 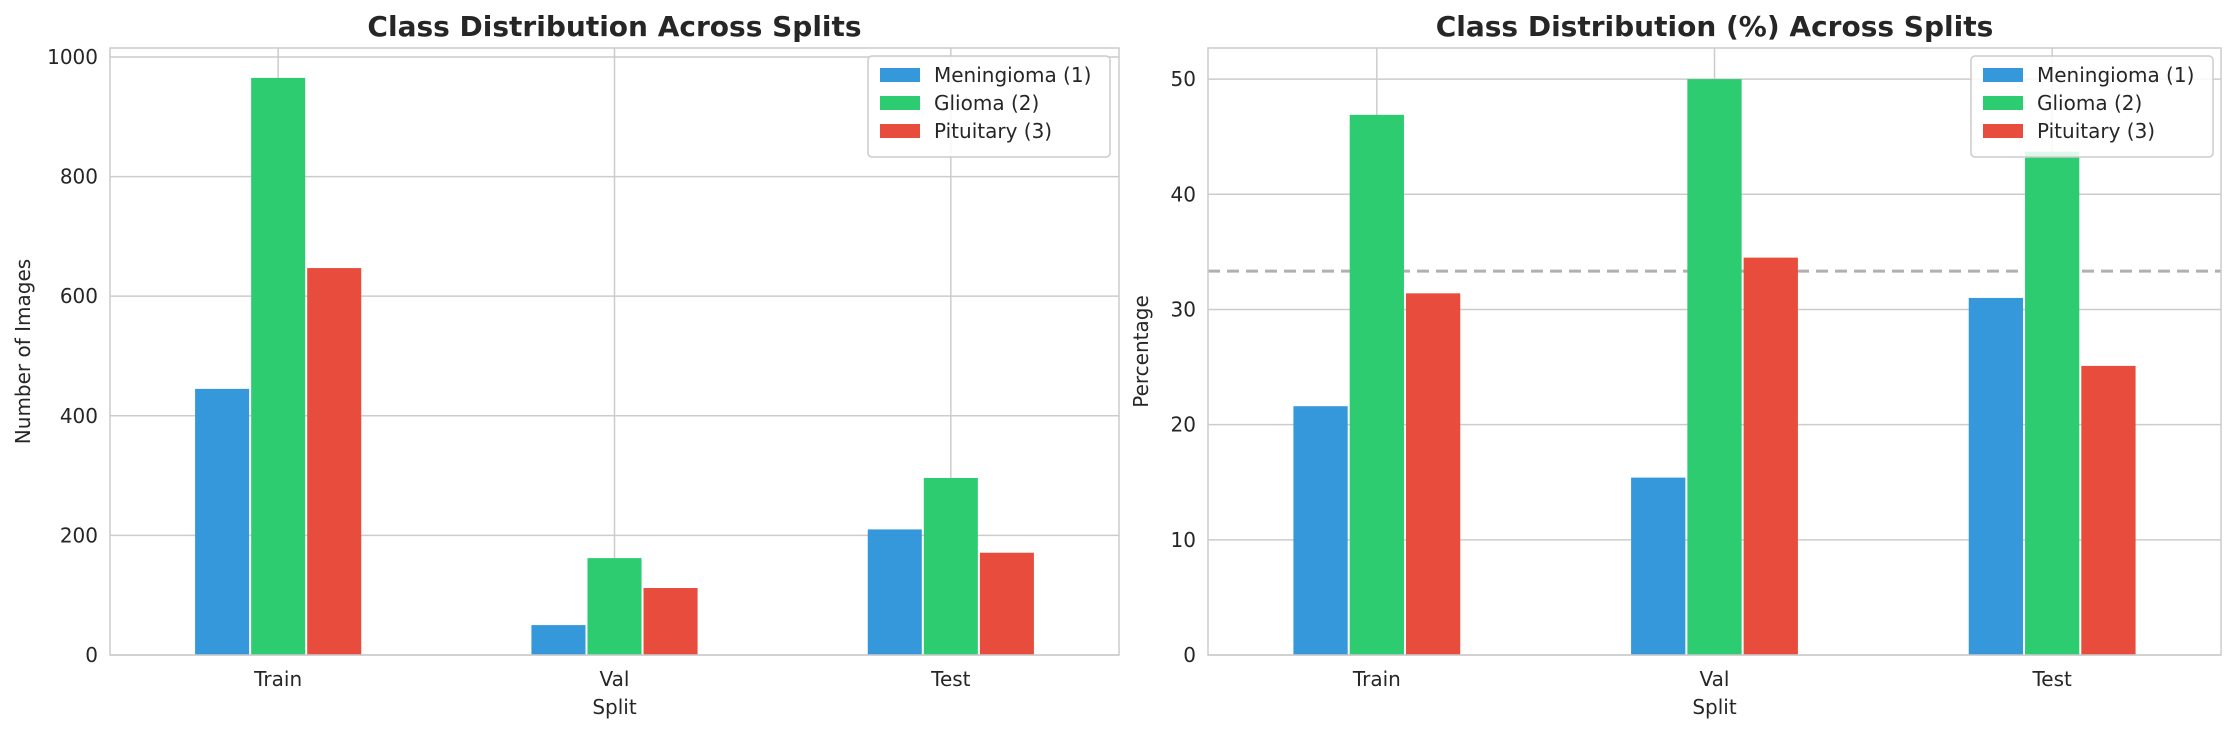 What do you see at coordinates (23, 351) in the screenshot?
I see `y-axis-label: Number of Images` at bounding box center [23, 351].